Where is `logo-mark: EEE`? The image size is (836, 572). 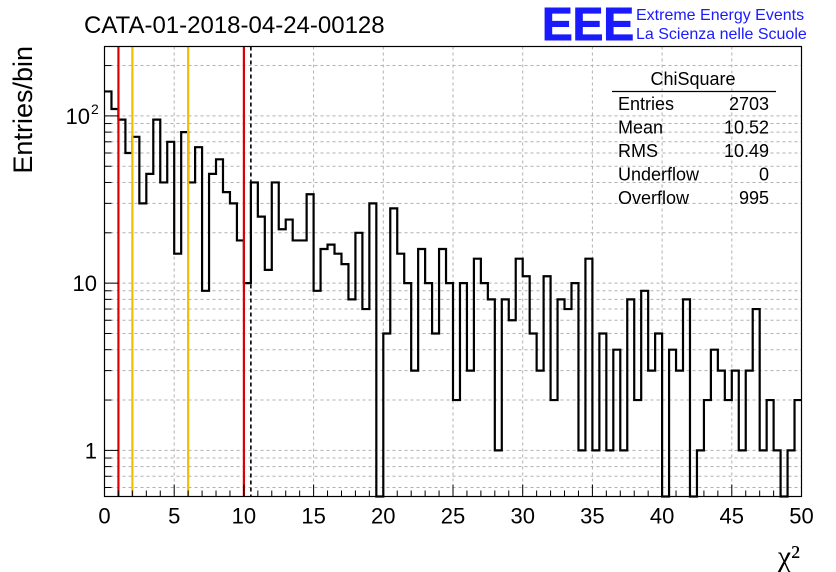 logo-mark: EEE is located at coordinates (588, 25).